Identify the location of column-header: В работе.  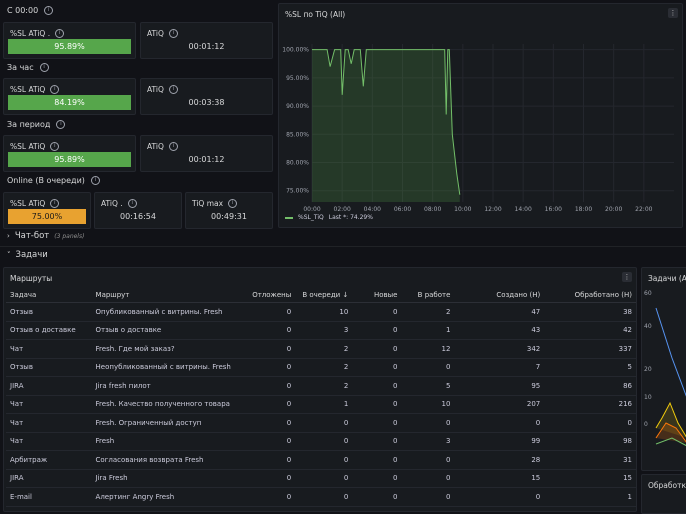
(428, 295).